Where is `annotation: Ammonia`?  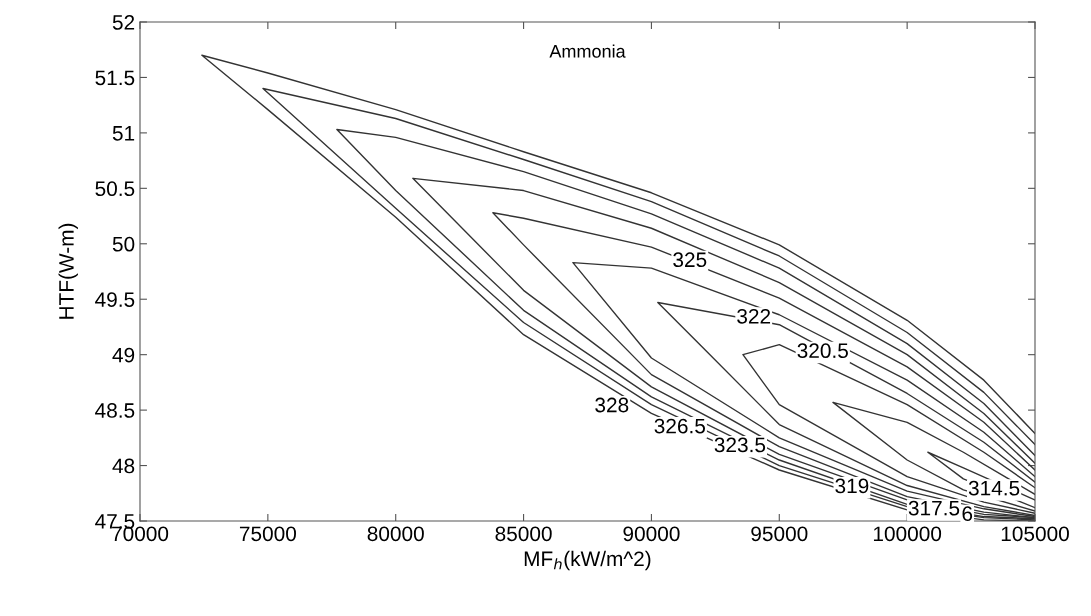 annotation: Ammonia is located at coordinates (587, 51).